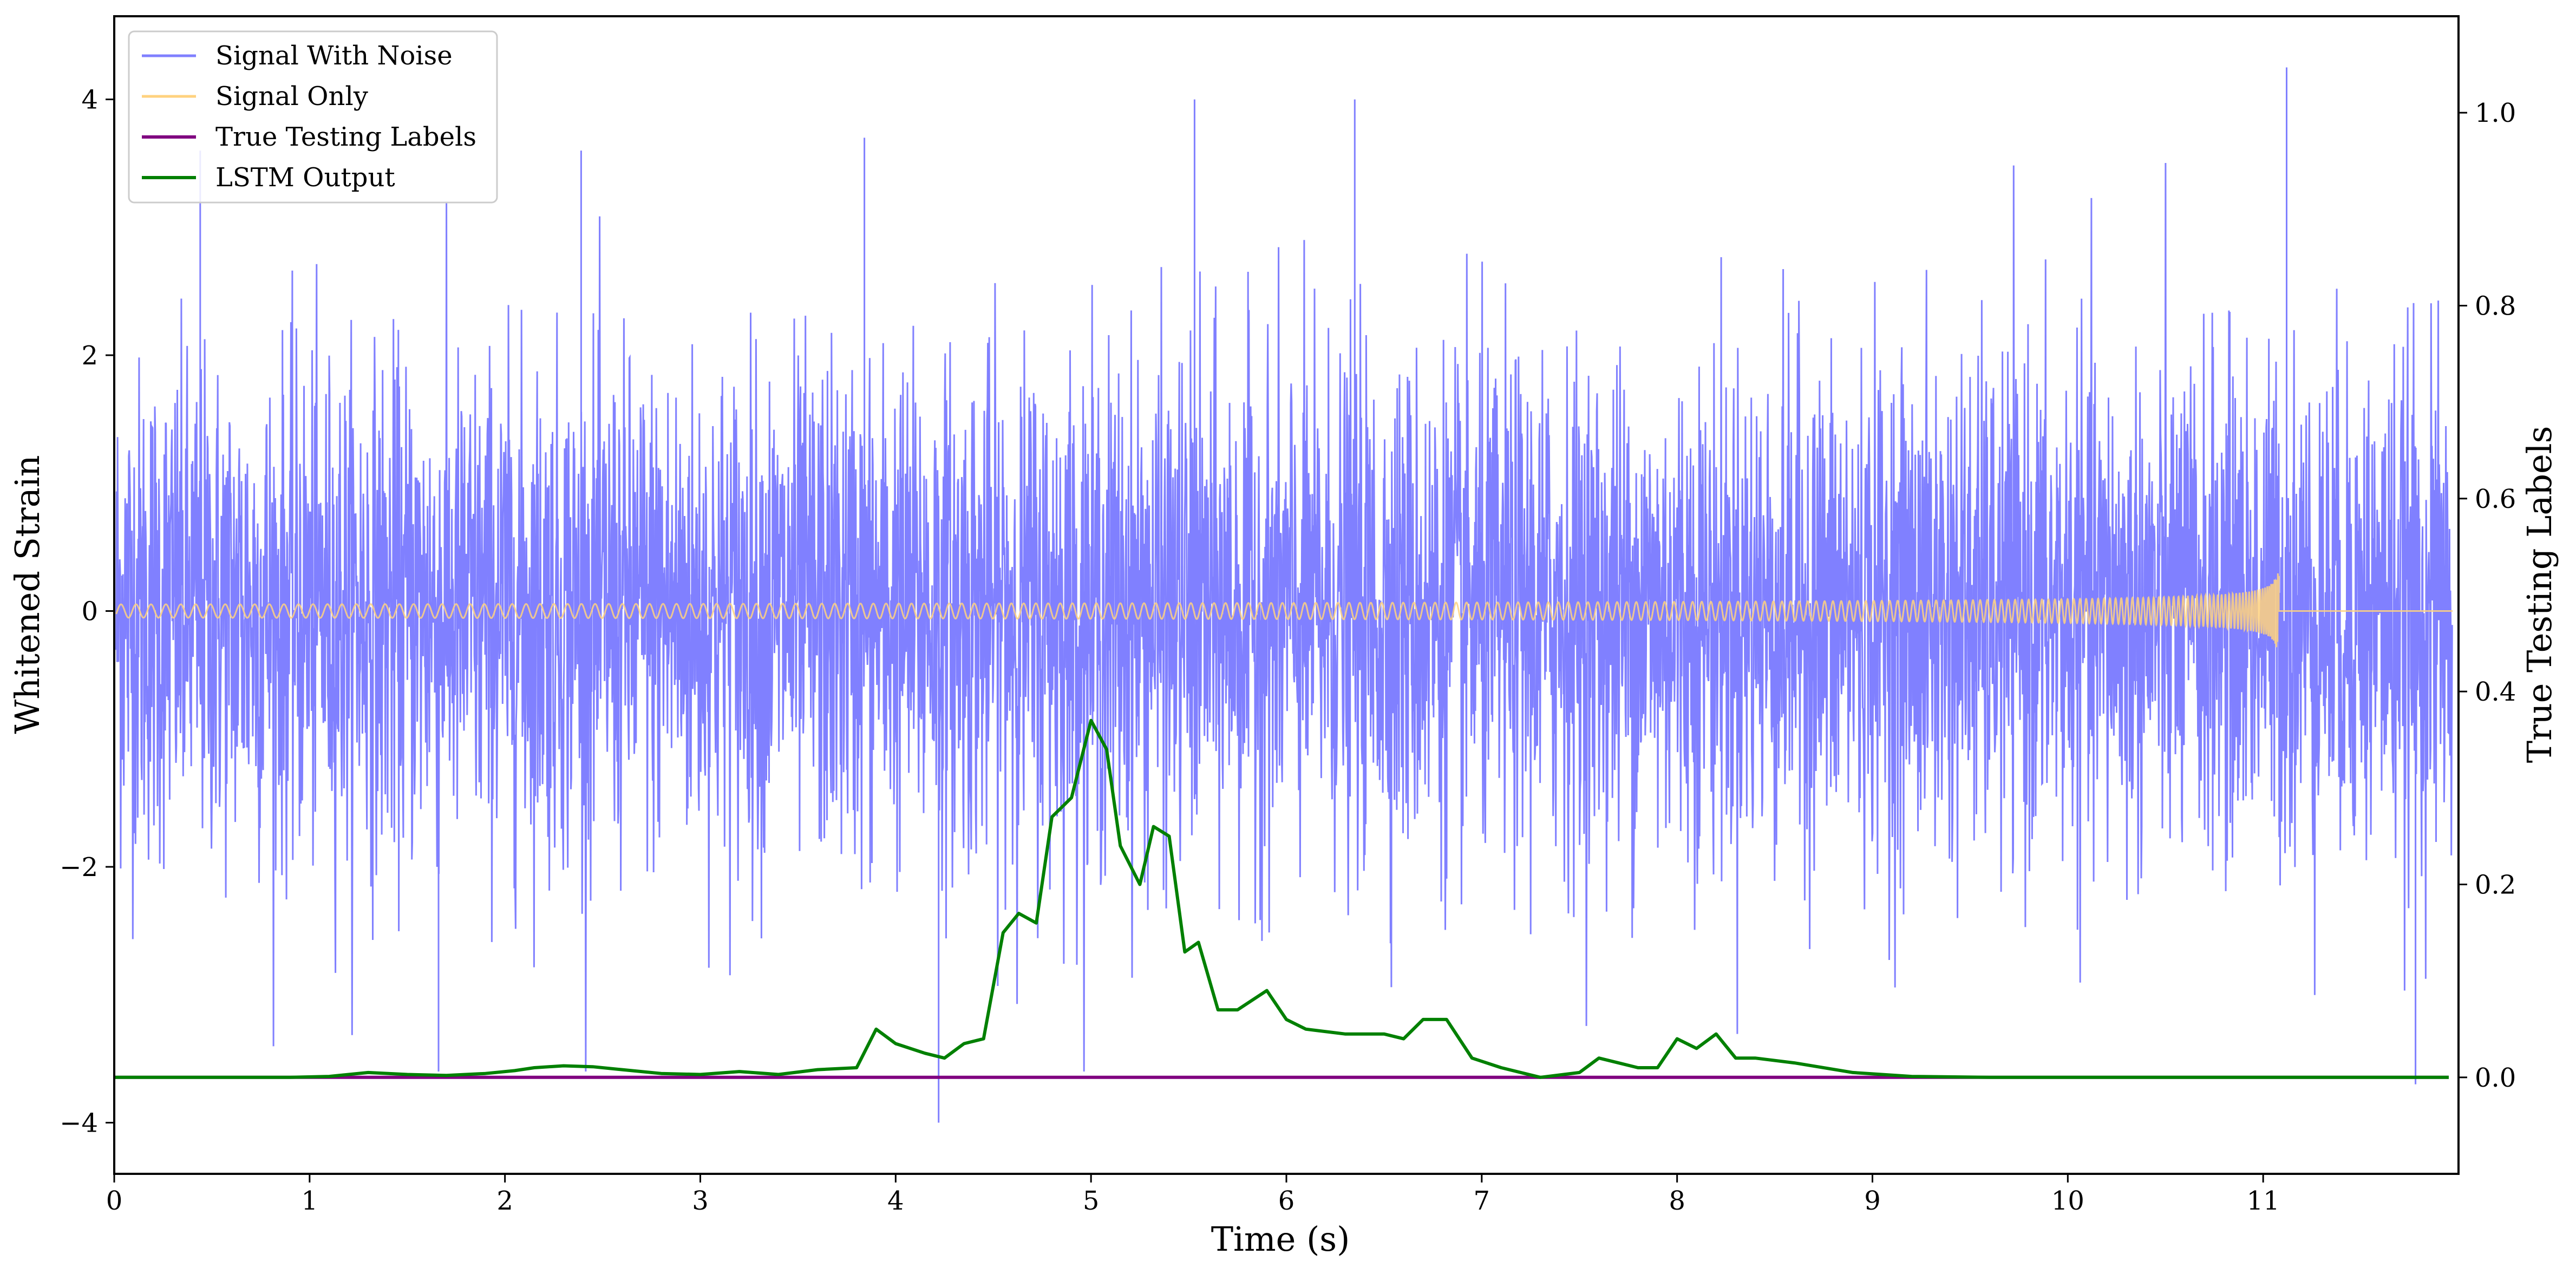 The height and width of the screenshot is (1274, 2576). Describe the element at coordinates (305, 177) in the screenshot. I see `legend-label-lstm-output: LSTM Output` at that location.